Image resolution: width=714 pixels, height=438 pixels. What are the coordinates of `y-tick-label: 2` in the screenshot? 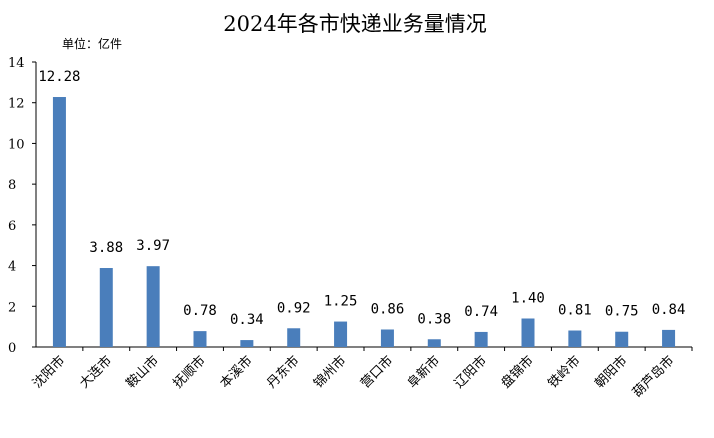 It's located at (12, 307).